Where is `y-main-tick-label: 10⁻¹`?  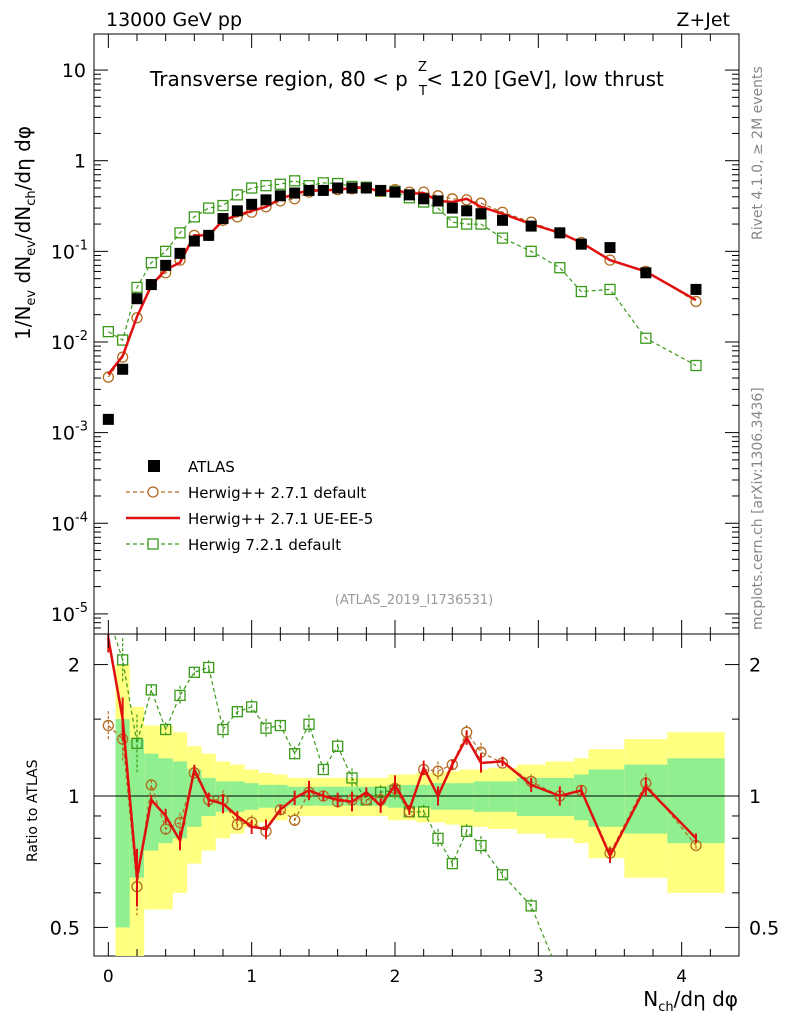
y-main-tick-label: 10⁻¹ is located at coordinates (69, 250).